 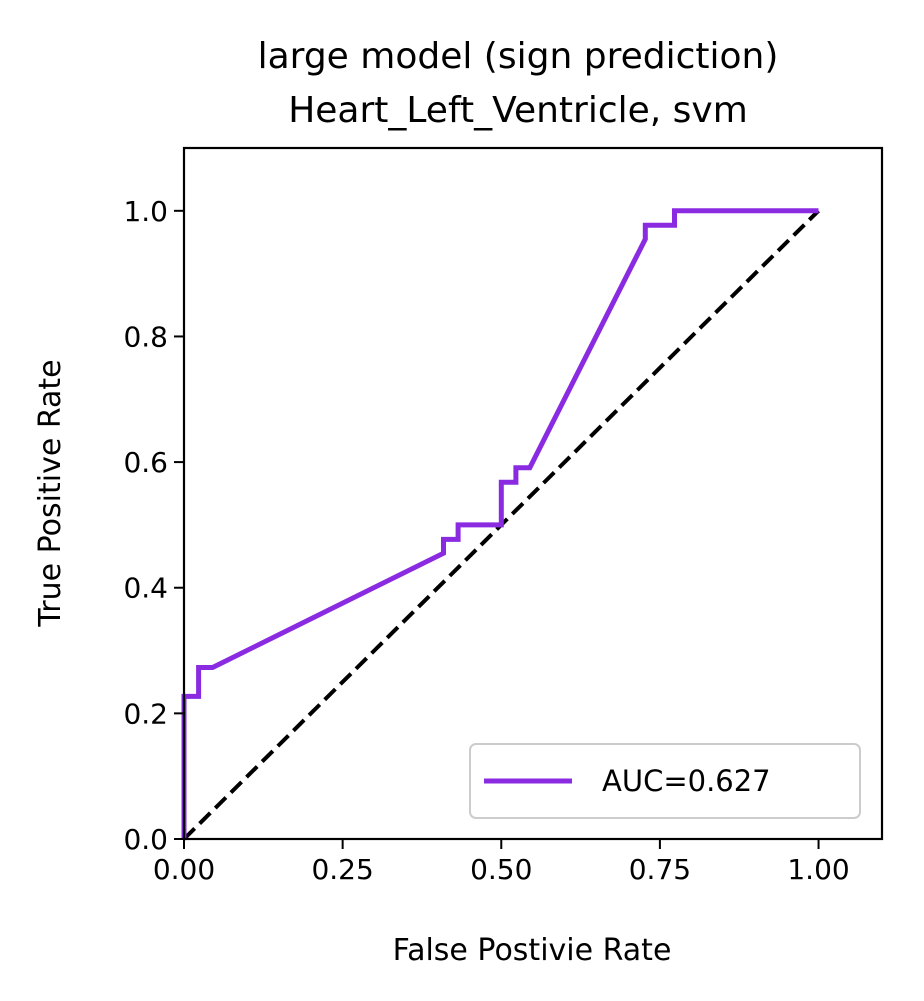 What do you see at coordinates (660, 869) in the screenshot?
I see `x-tick-label: 0.75` at bounding box center [660, 869].